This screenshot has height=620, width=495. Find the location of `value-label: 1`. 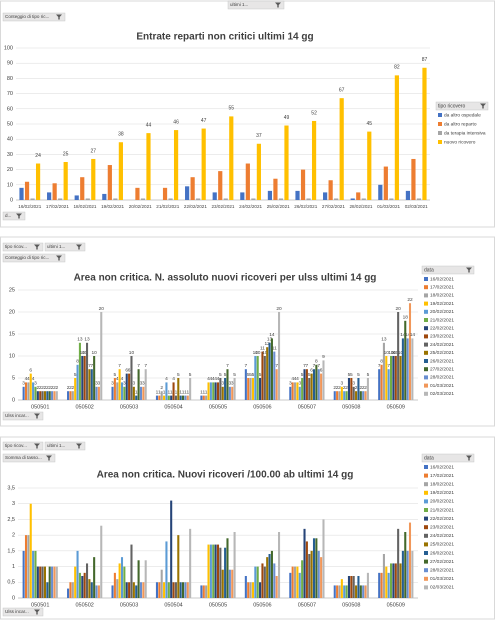

value-label: 1 is located at coordinates (168, 392).